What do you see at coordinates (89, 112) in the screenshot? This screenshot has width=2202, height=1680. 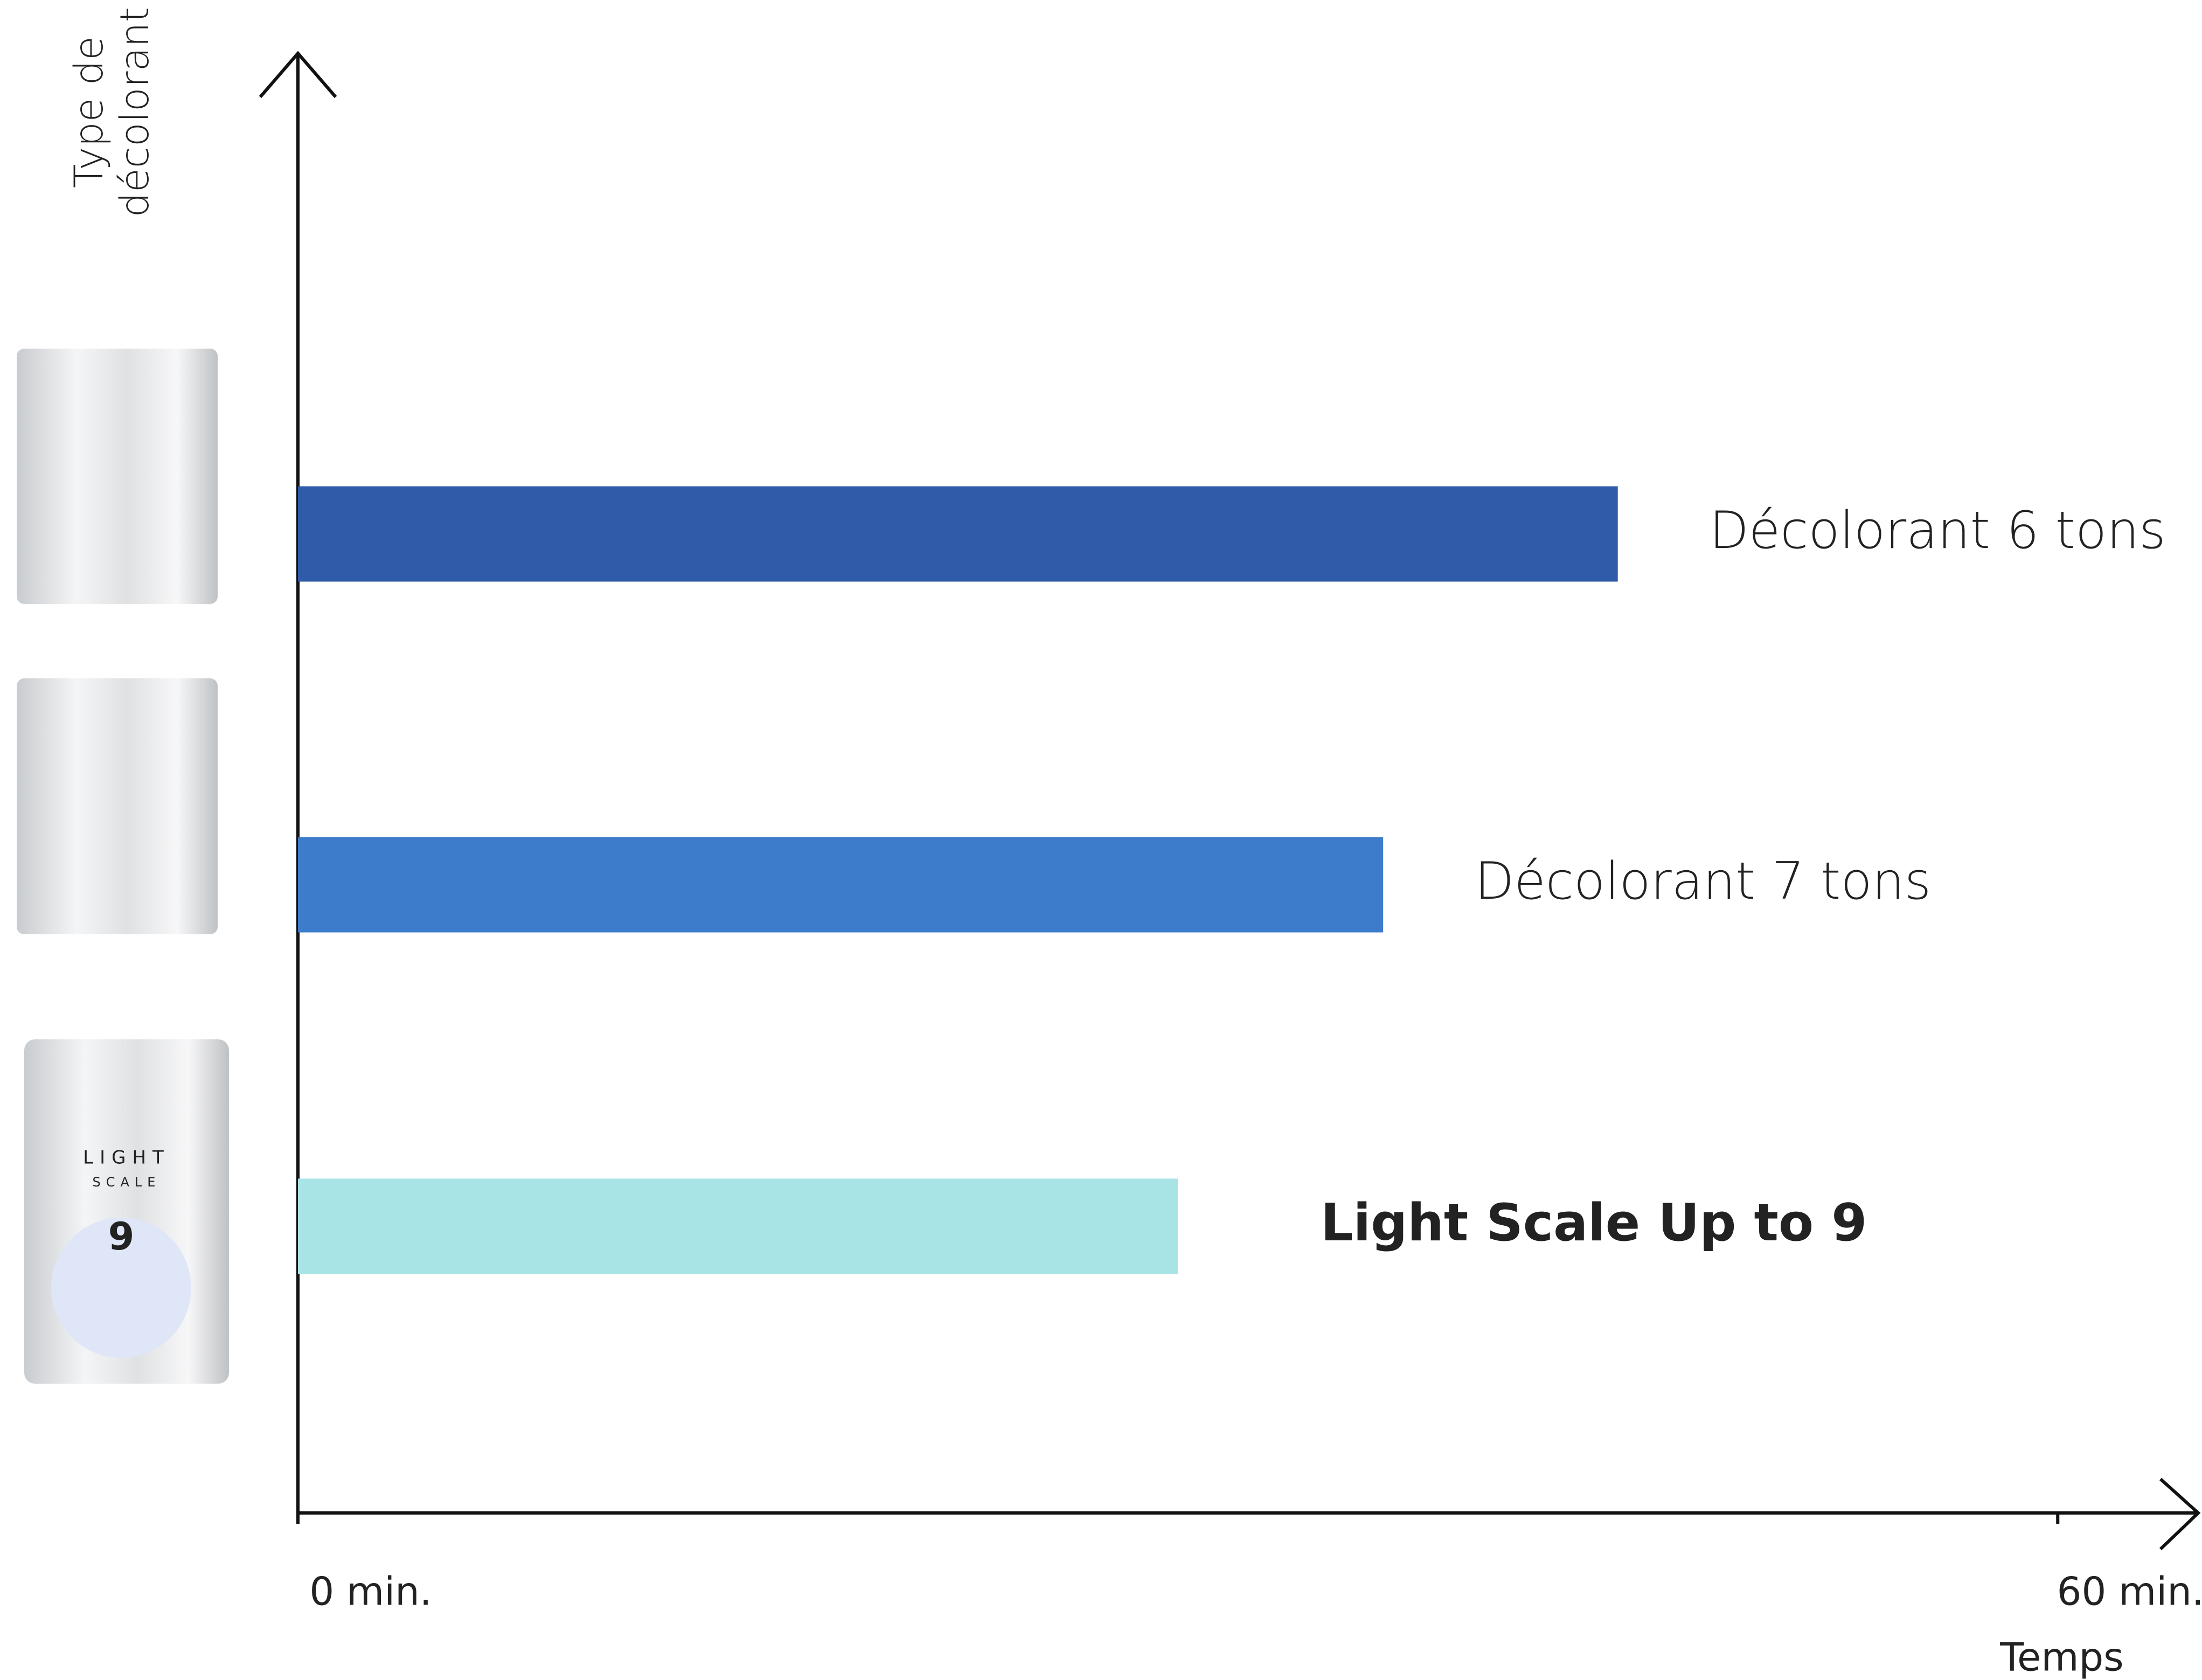 I see `y-axis-title: Type de` at bounding box center [89, 112].